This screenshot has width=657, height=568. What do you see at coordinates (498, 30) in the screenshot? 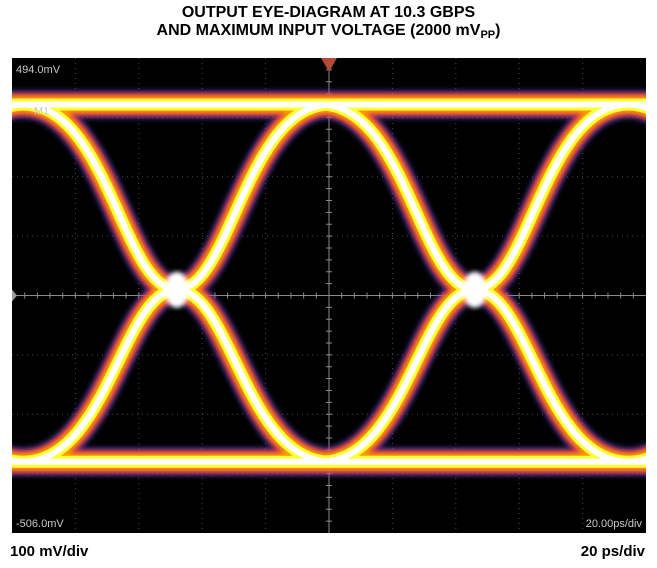
I see `chart-title-close: )` at bounding box center [498, 30].